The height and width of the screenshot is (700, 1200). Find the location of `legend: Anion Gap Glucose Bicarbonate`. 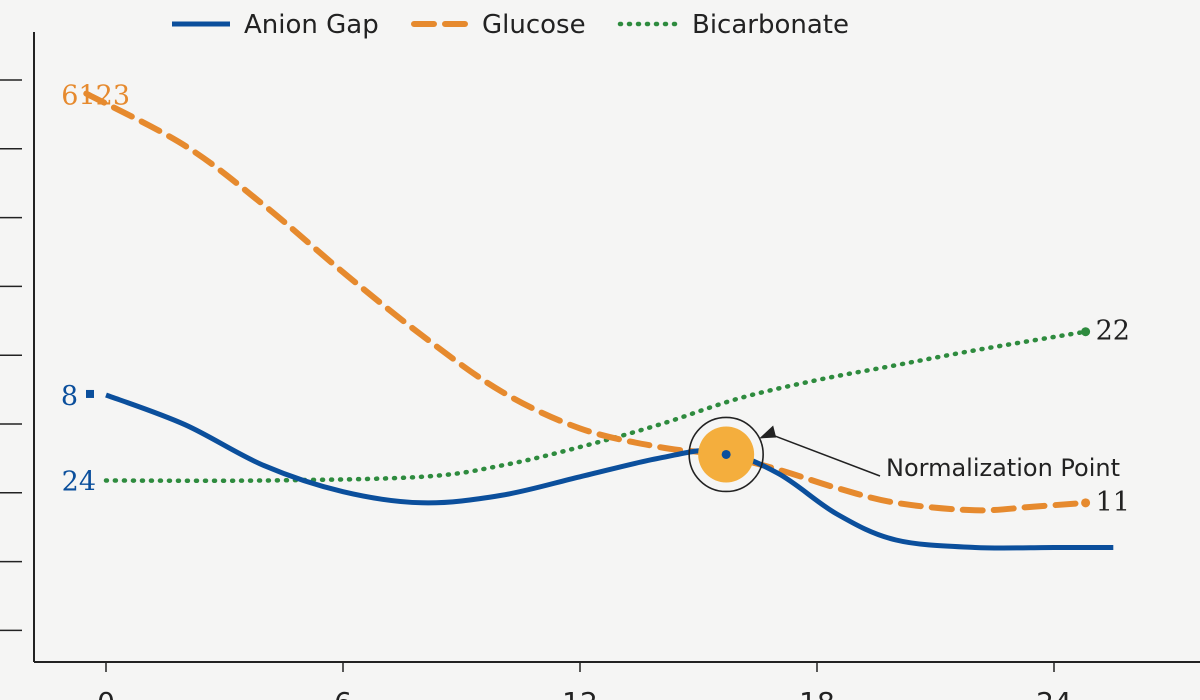

legend: Anion Gap Glucose Bicarbonate is located at coordinates (510, 25).